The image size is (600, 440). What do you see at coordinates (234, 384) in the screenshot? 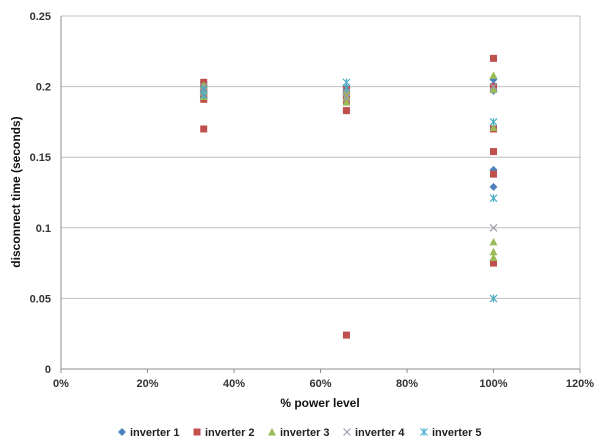
I see `x-tick-label: 40%` at bounding box center [234, 384].